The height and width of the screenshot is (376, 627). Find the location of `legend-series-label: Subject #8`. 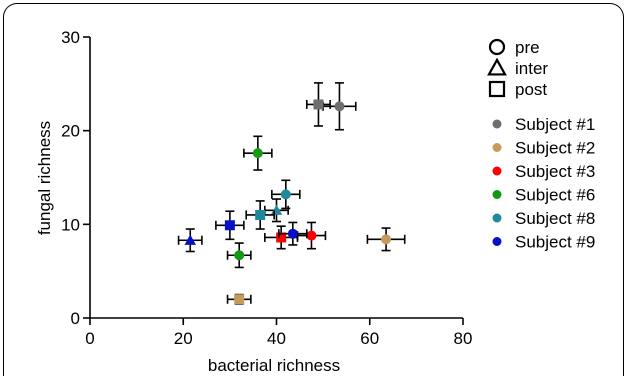

legend-series-label: Subject #8 is located at coordinates (555, 218).